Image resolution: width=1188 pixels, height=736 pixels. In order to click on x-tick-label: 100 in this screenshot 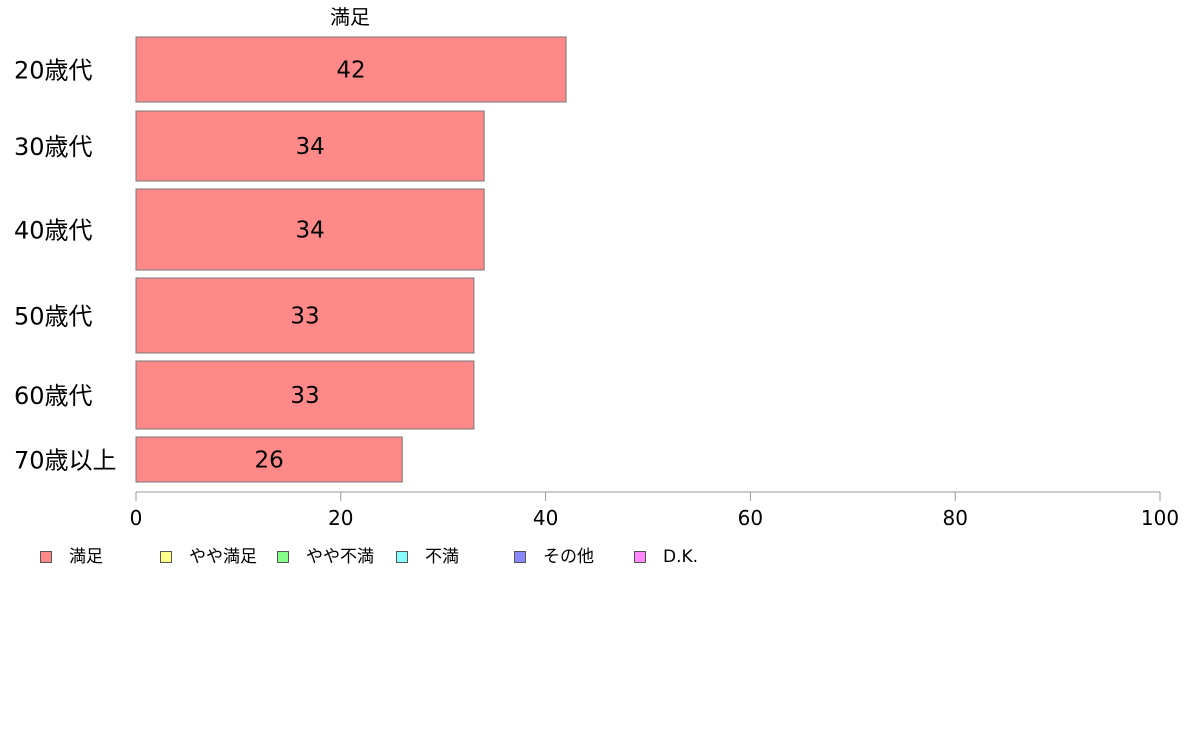, I will do `click(1160, 518)`.